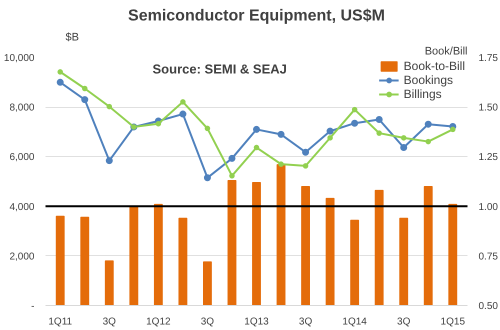 The height and width of the screenshot is (330, 500). I want to click on y-tick-label: -, so click(33, 306).